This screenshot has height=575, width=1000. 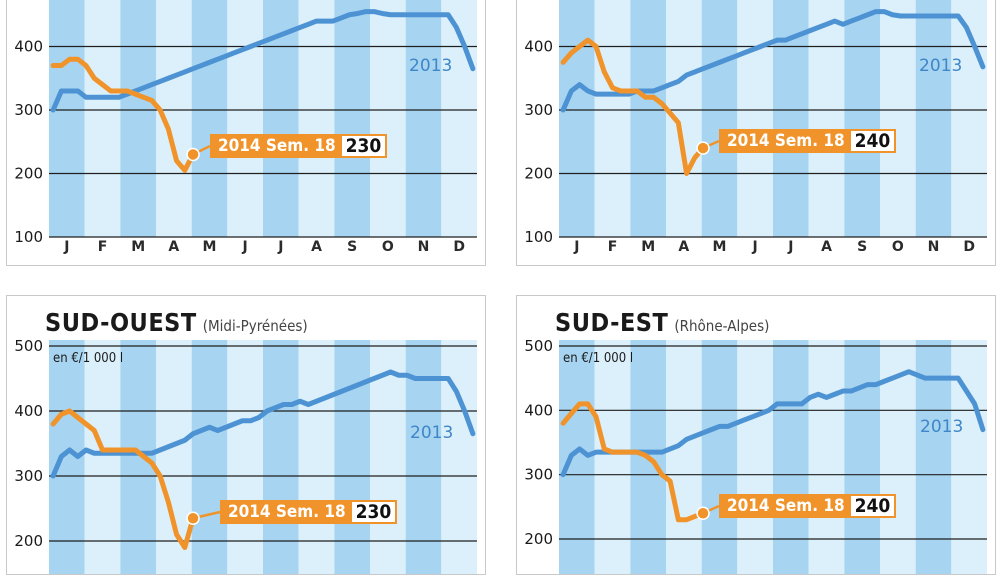 I want to click on region-subtitle: (Midi-Pyrénées), so click(x=255, y=326).